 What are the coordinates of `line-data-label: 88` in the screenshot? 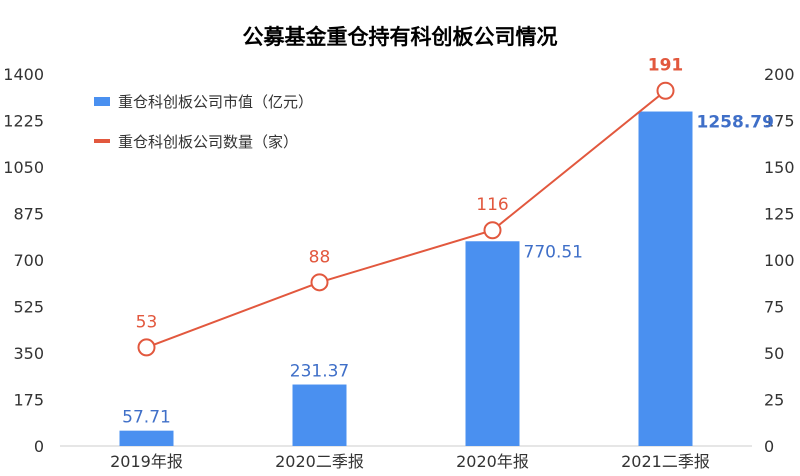 It's located at (320, 257).